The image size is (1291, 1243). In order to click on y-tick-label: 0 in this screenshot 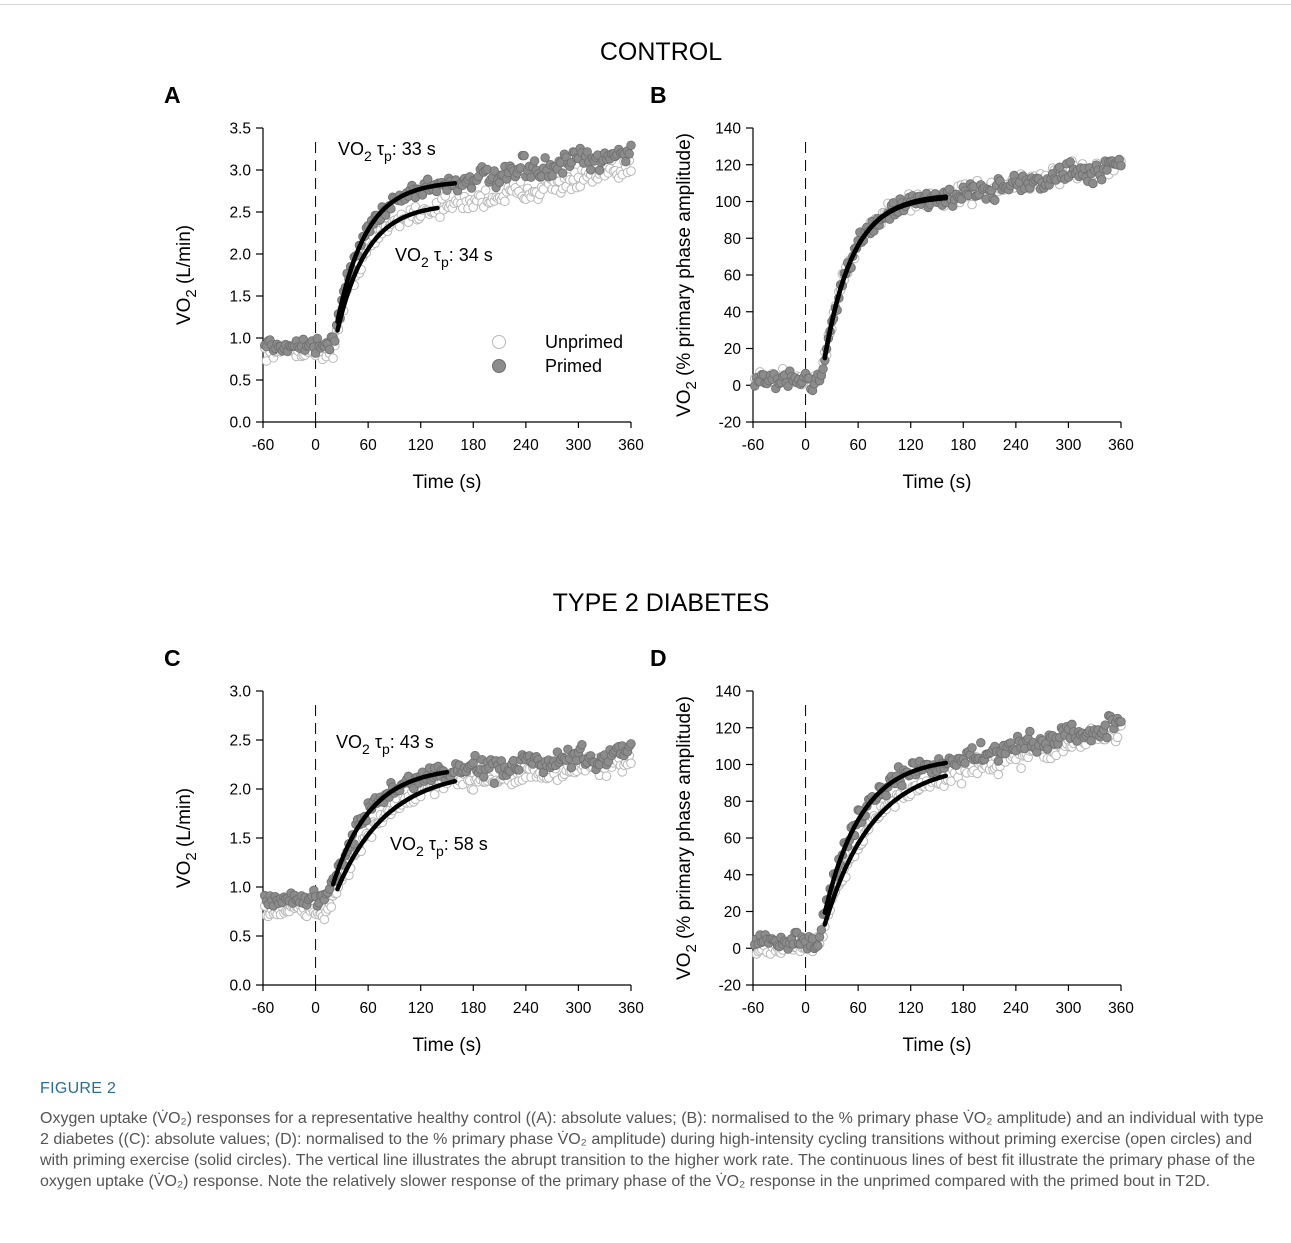, I will do `click(736, 949)`.